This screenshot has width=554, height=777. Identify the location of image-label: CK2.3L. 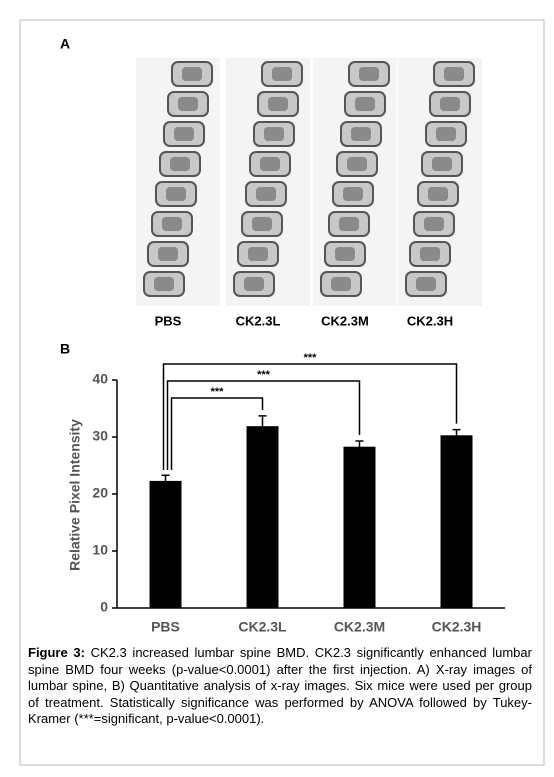
(258, 320).